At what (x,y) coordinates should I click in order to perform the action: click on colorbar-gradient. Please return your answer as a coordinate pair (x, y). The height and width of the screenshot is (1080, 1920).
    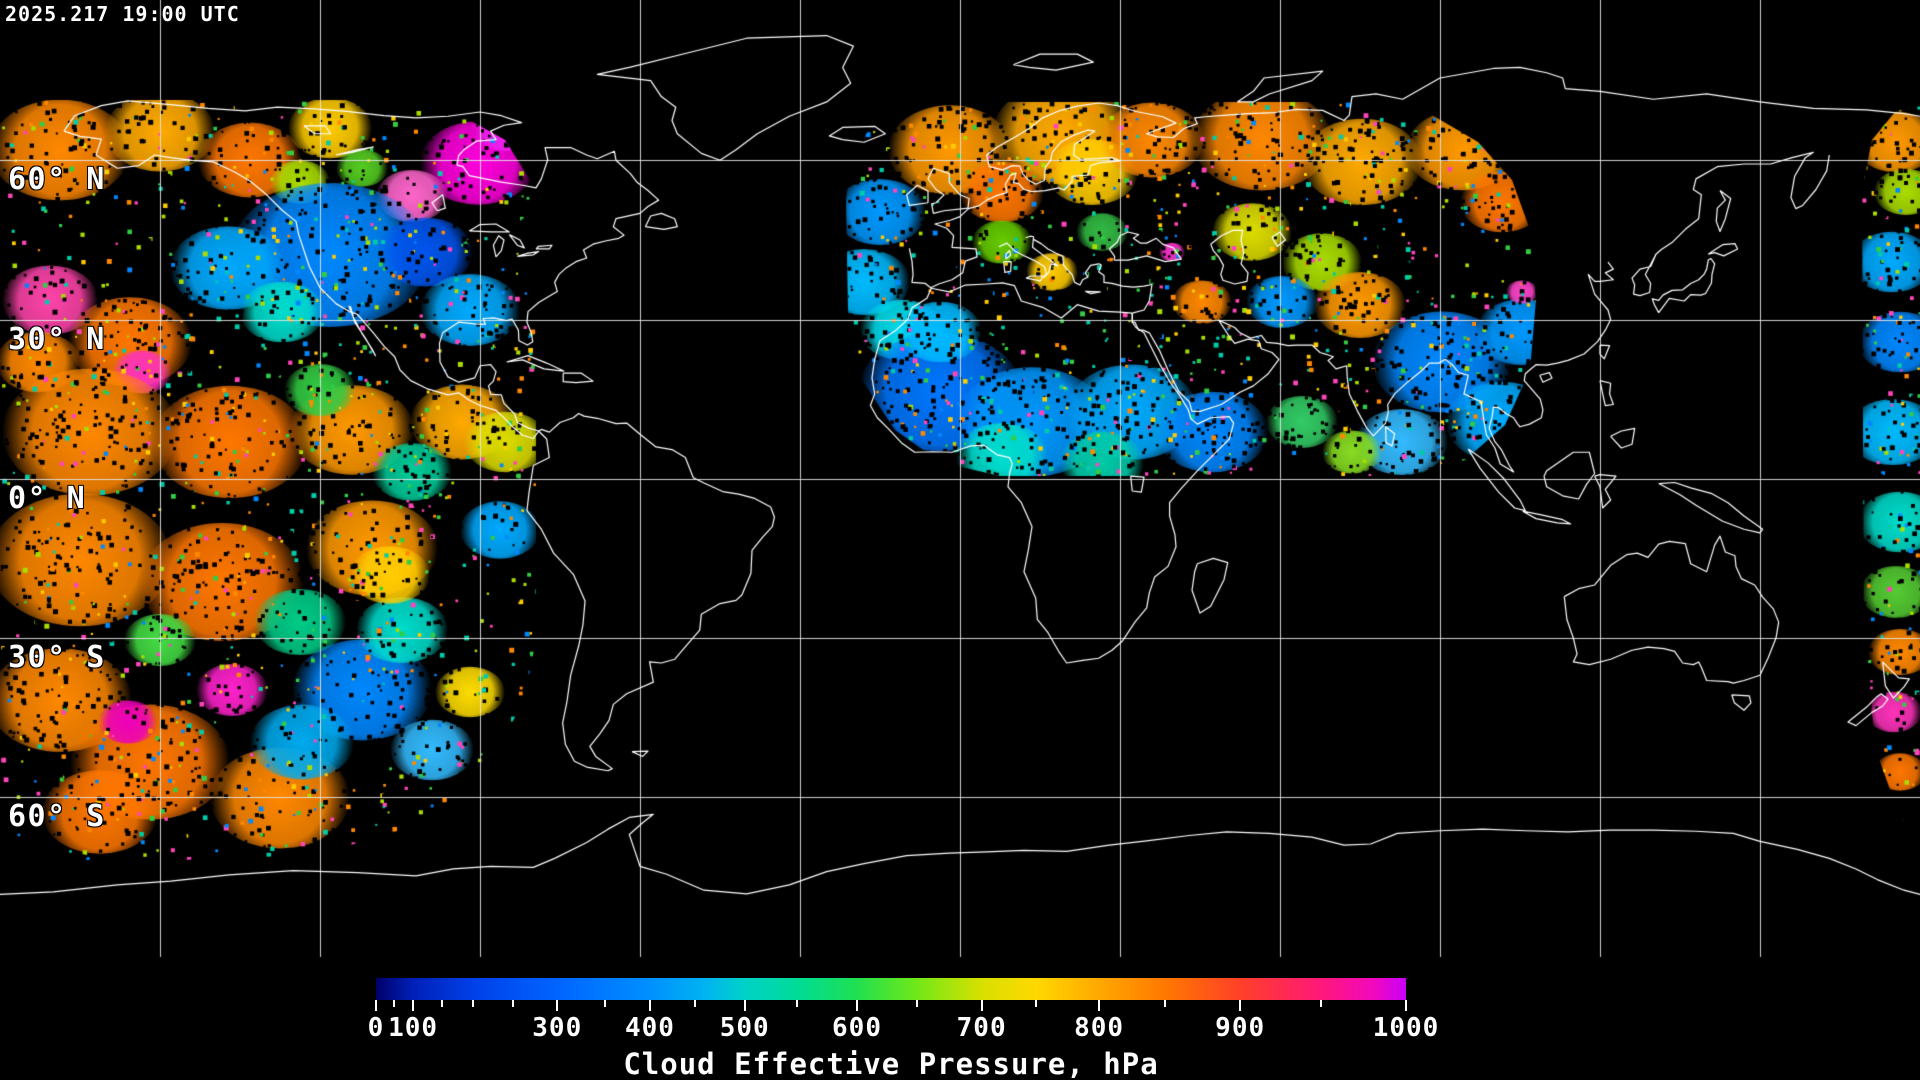
    Looking at the image, I should click on (891, 989).